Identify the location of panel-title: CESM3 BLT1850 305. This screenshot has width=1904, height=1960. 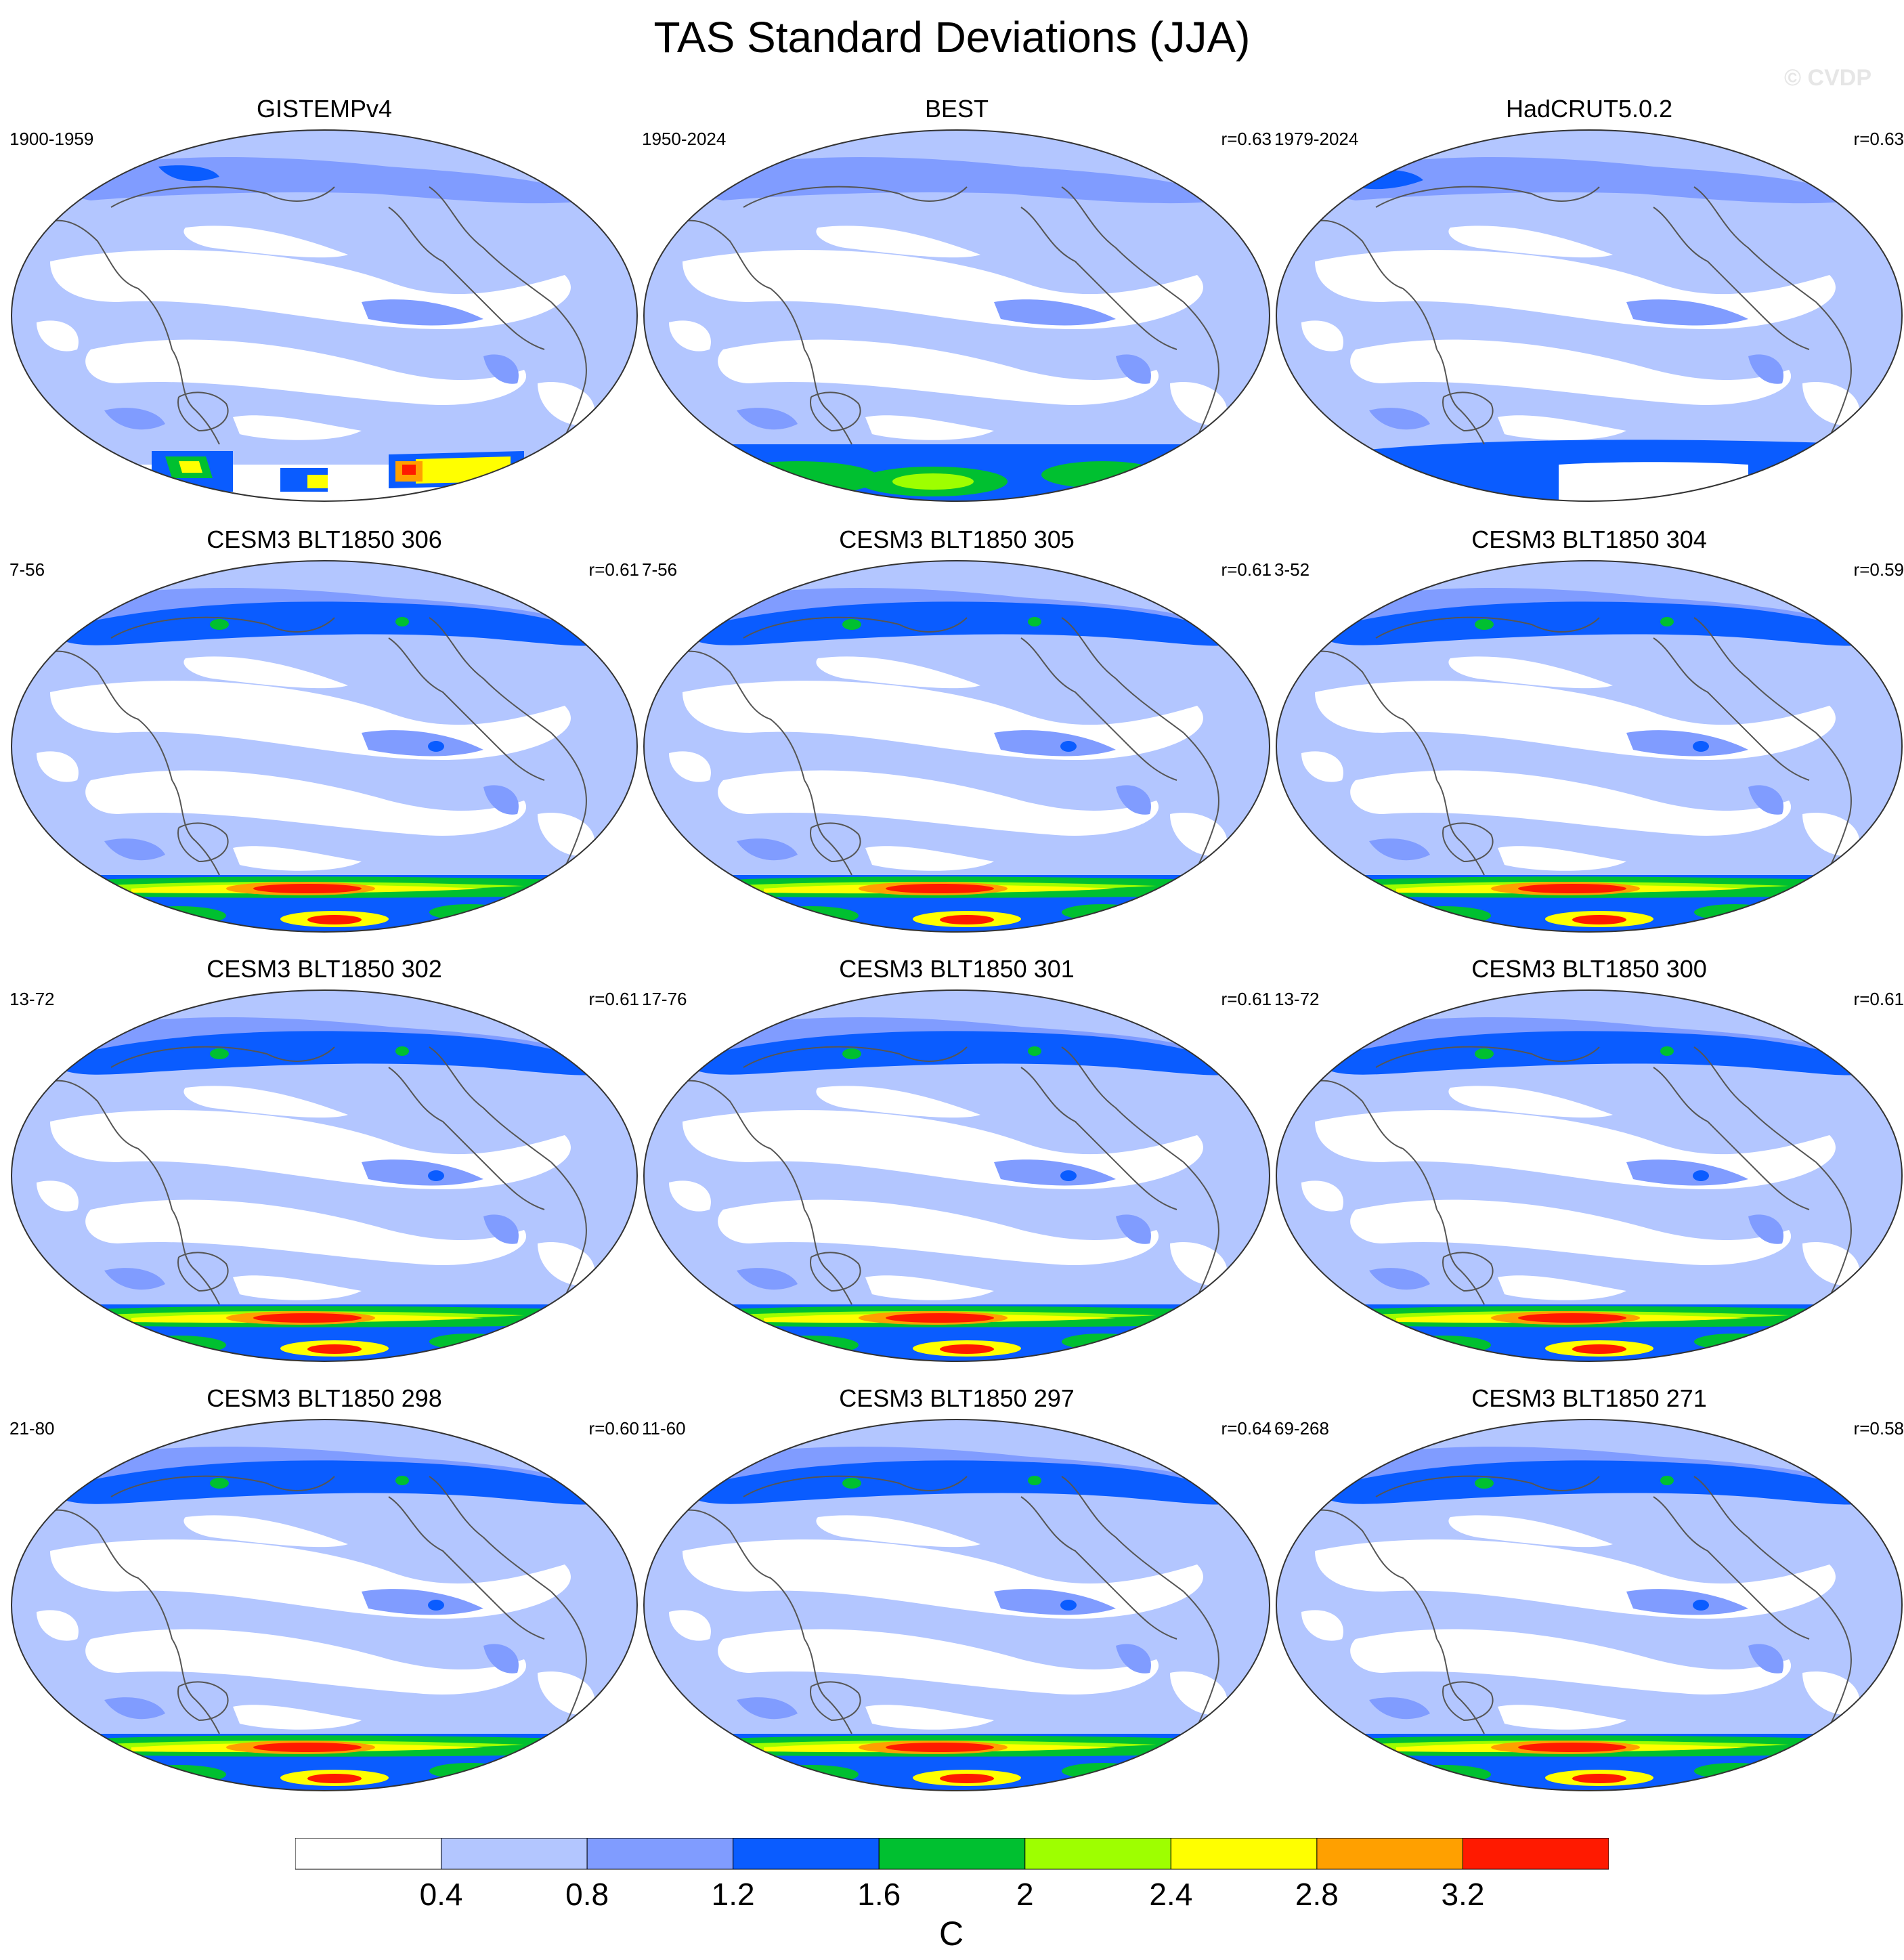
(957, 539).